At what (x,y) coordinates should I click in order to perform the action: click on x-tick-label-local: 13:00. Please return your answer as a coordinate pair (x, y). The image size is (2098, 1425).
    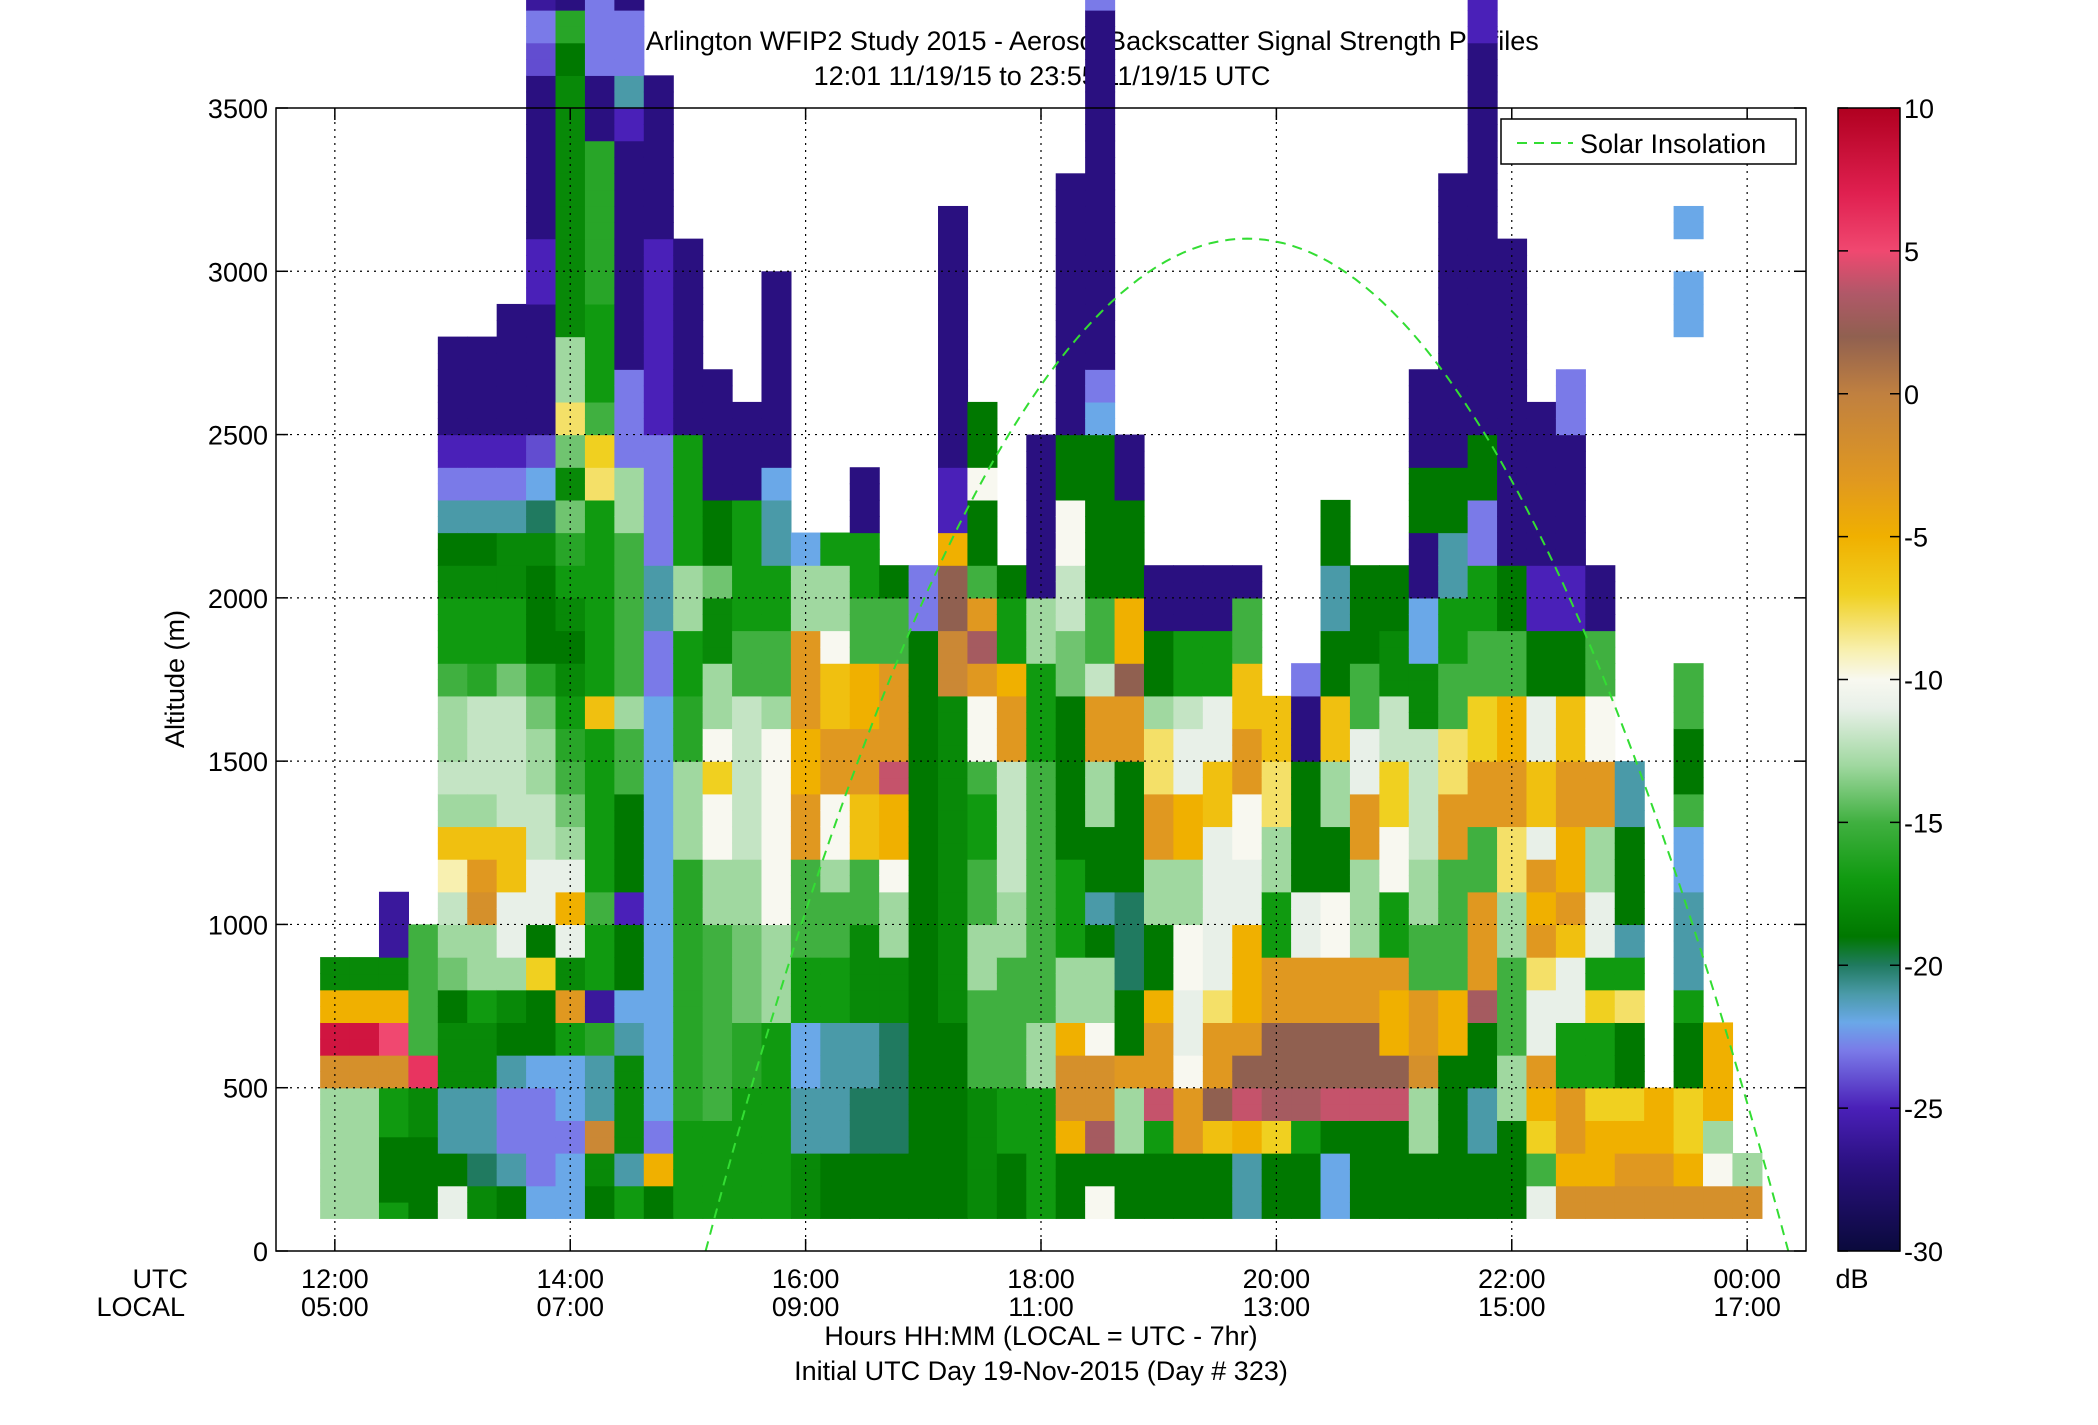
    Looking at the image, I should click on (1277, 1307).